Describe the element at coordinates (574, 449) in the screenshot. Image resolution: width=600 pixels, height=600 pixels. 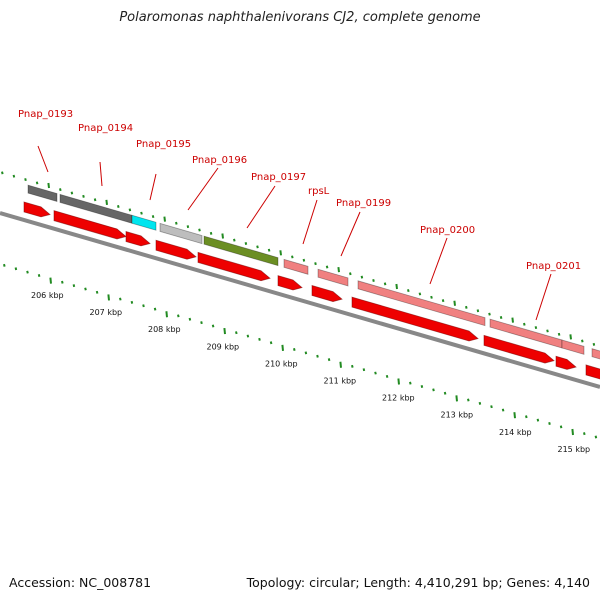
I see `kbp-label: 215 kbp` at that location.